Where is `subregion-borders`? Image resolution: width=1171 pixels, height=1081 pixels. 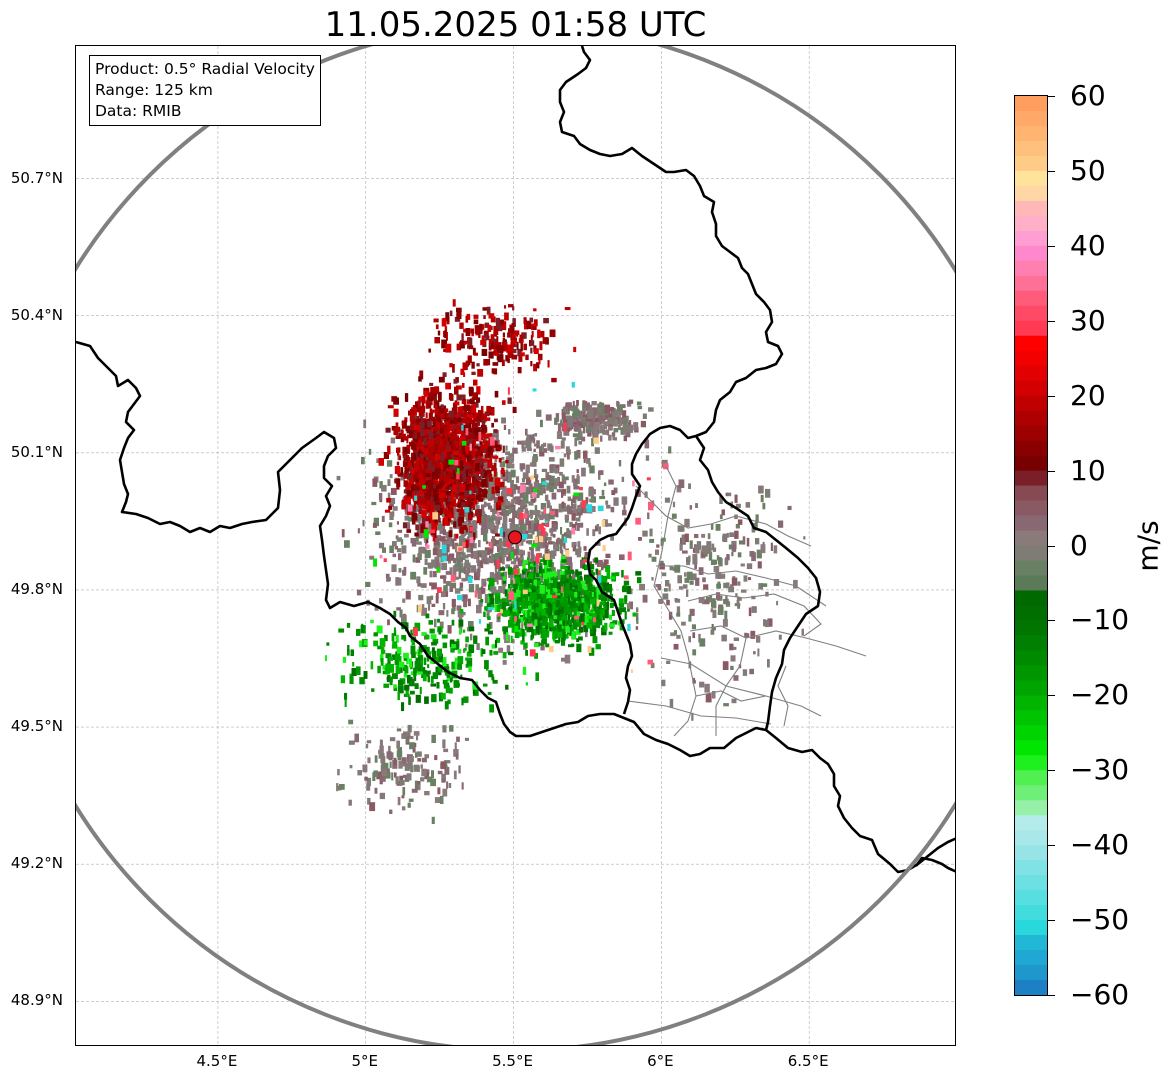 subregion-borders is located at coordinates (747, 601).